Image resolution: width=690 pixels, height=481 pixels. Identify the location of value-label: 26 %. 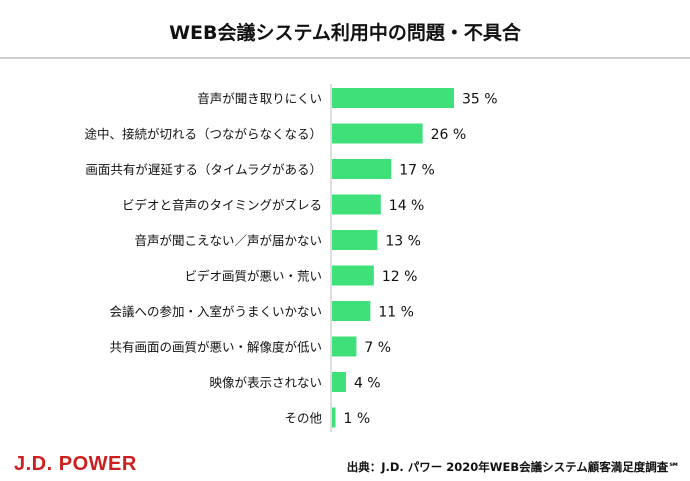
(449, 135).